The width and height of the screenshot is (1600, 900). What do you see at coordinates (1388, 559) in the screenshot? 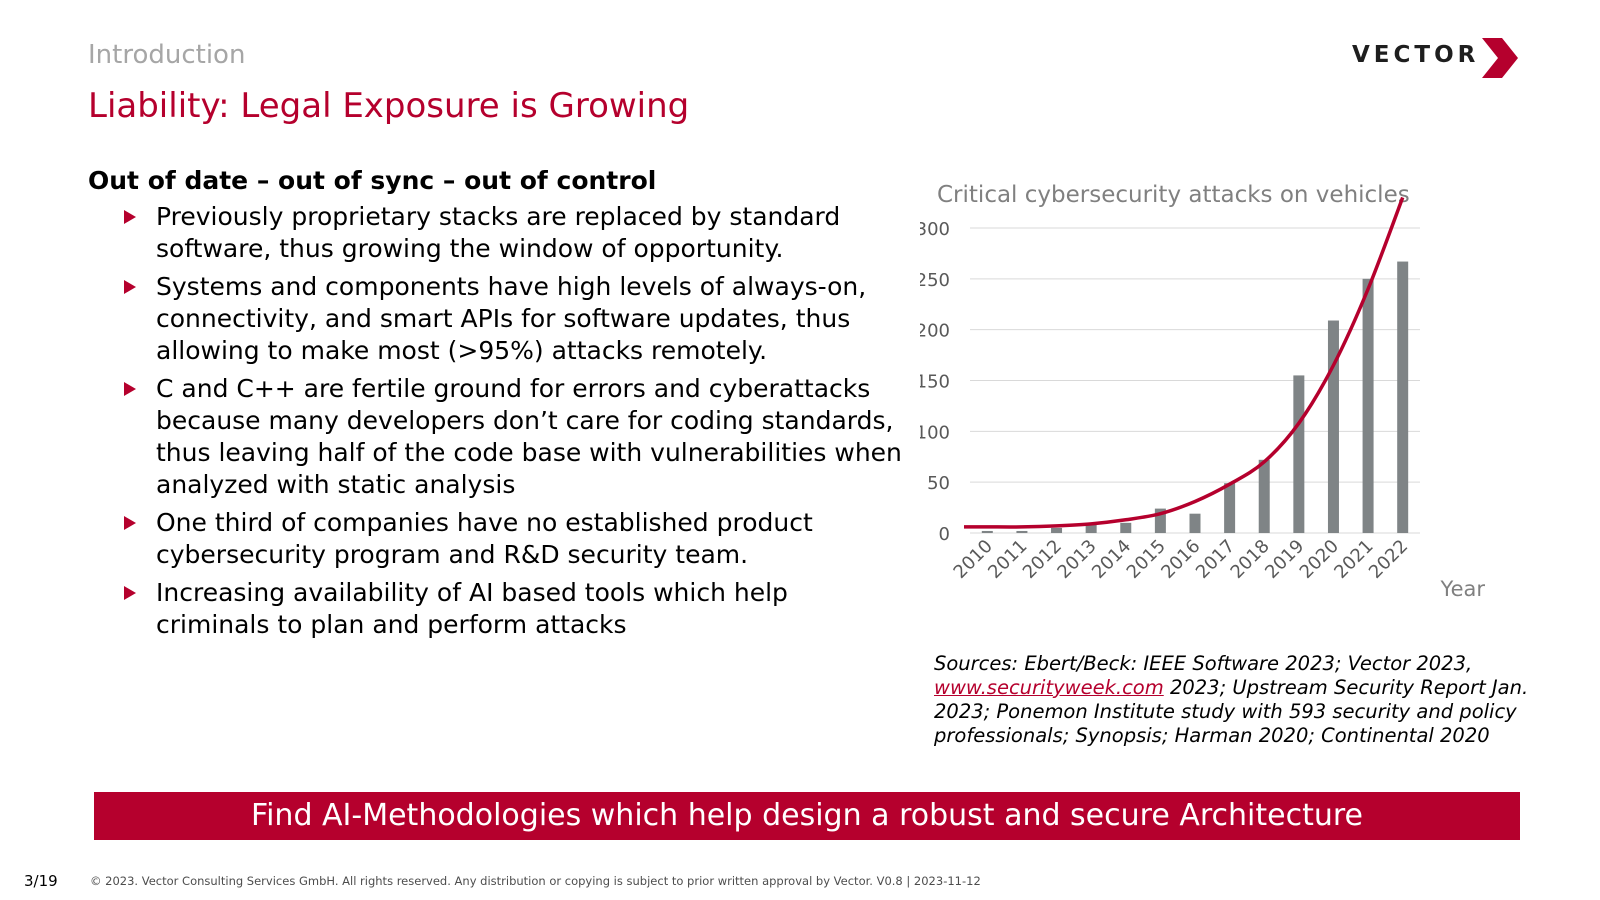
I see `x-tick-label: 2022` at bounding box center [1388, 559].